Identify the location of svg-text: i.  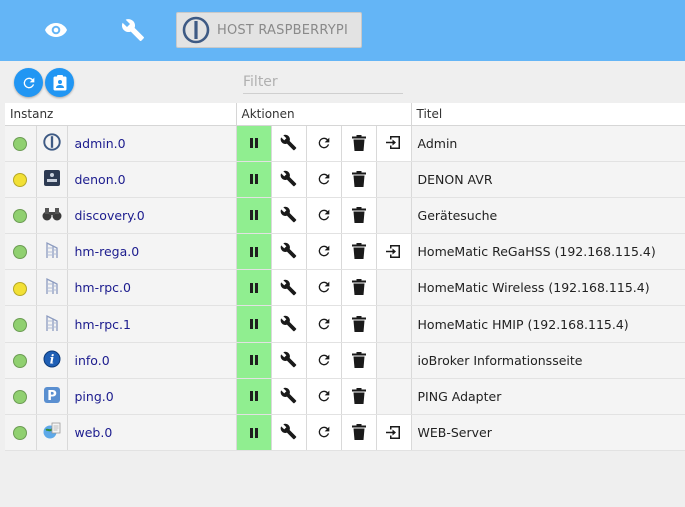
(51, 359).